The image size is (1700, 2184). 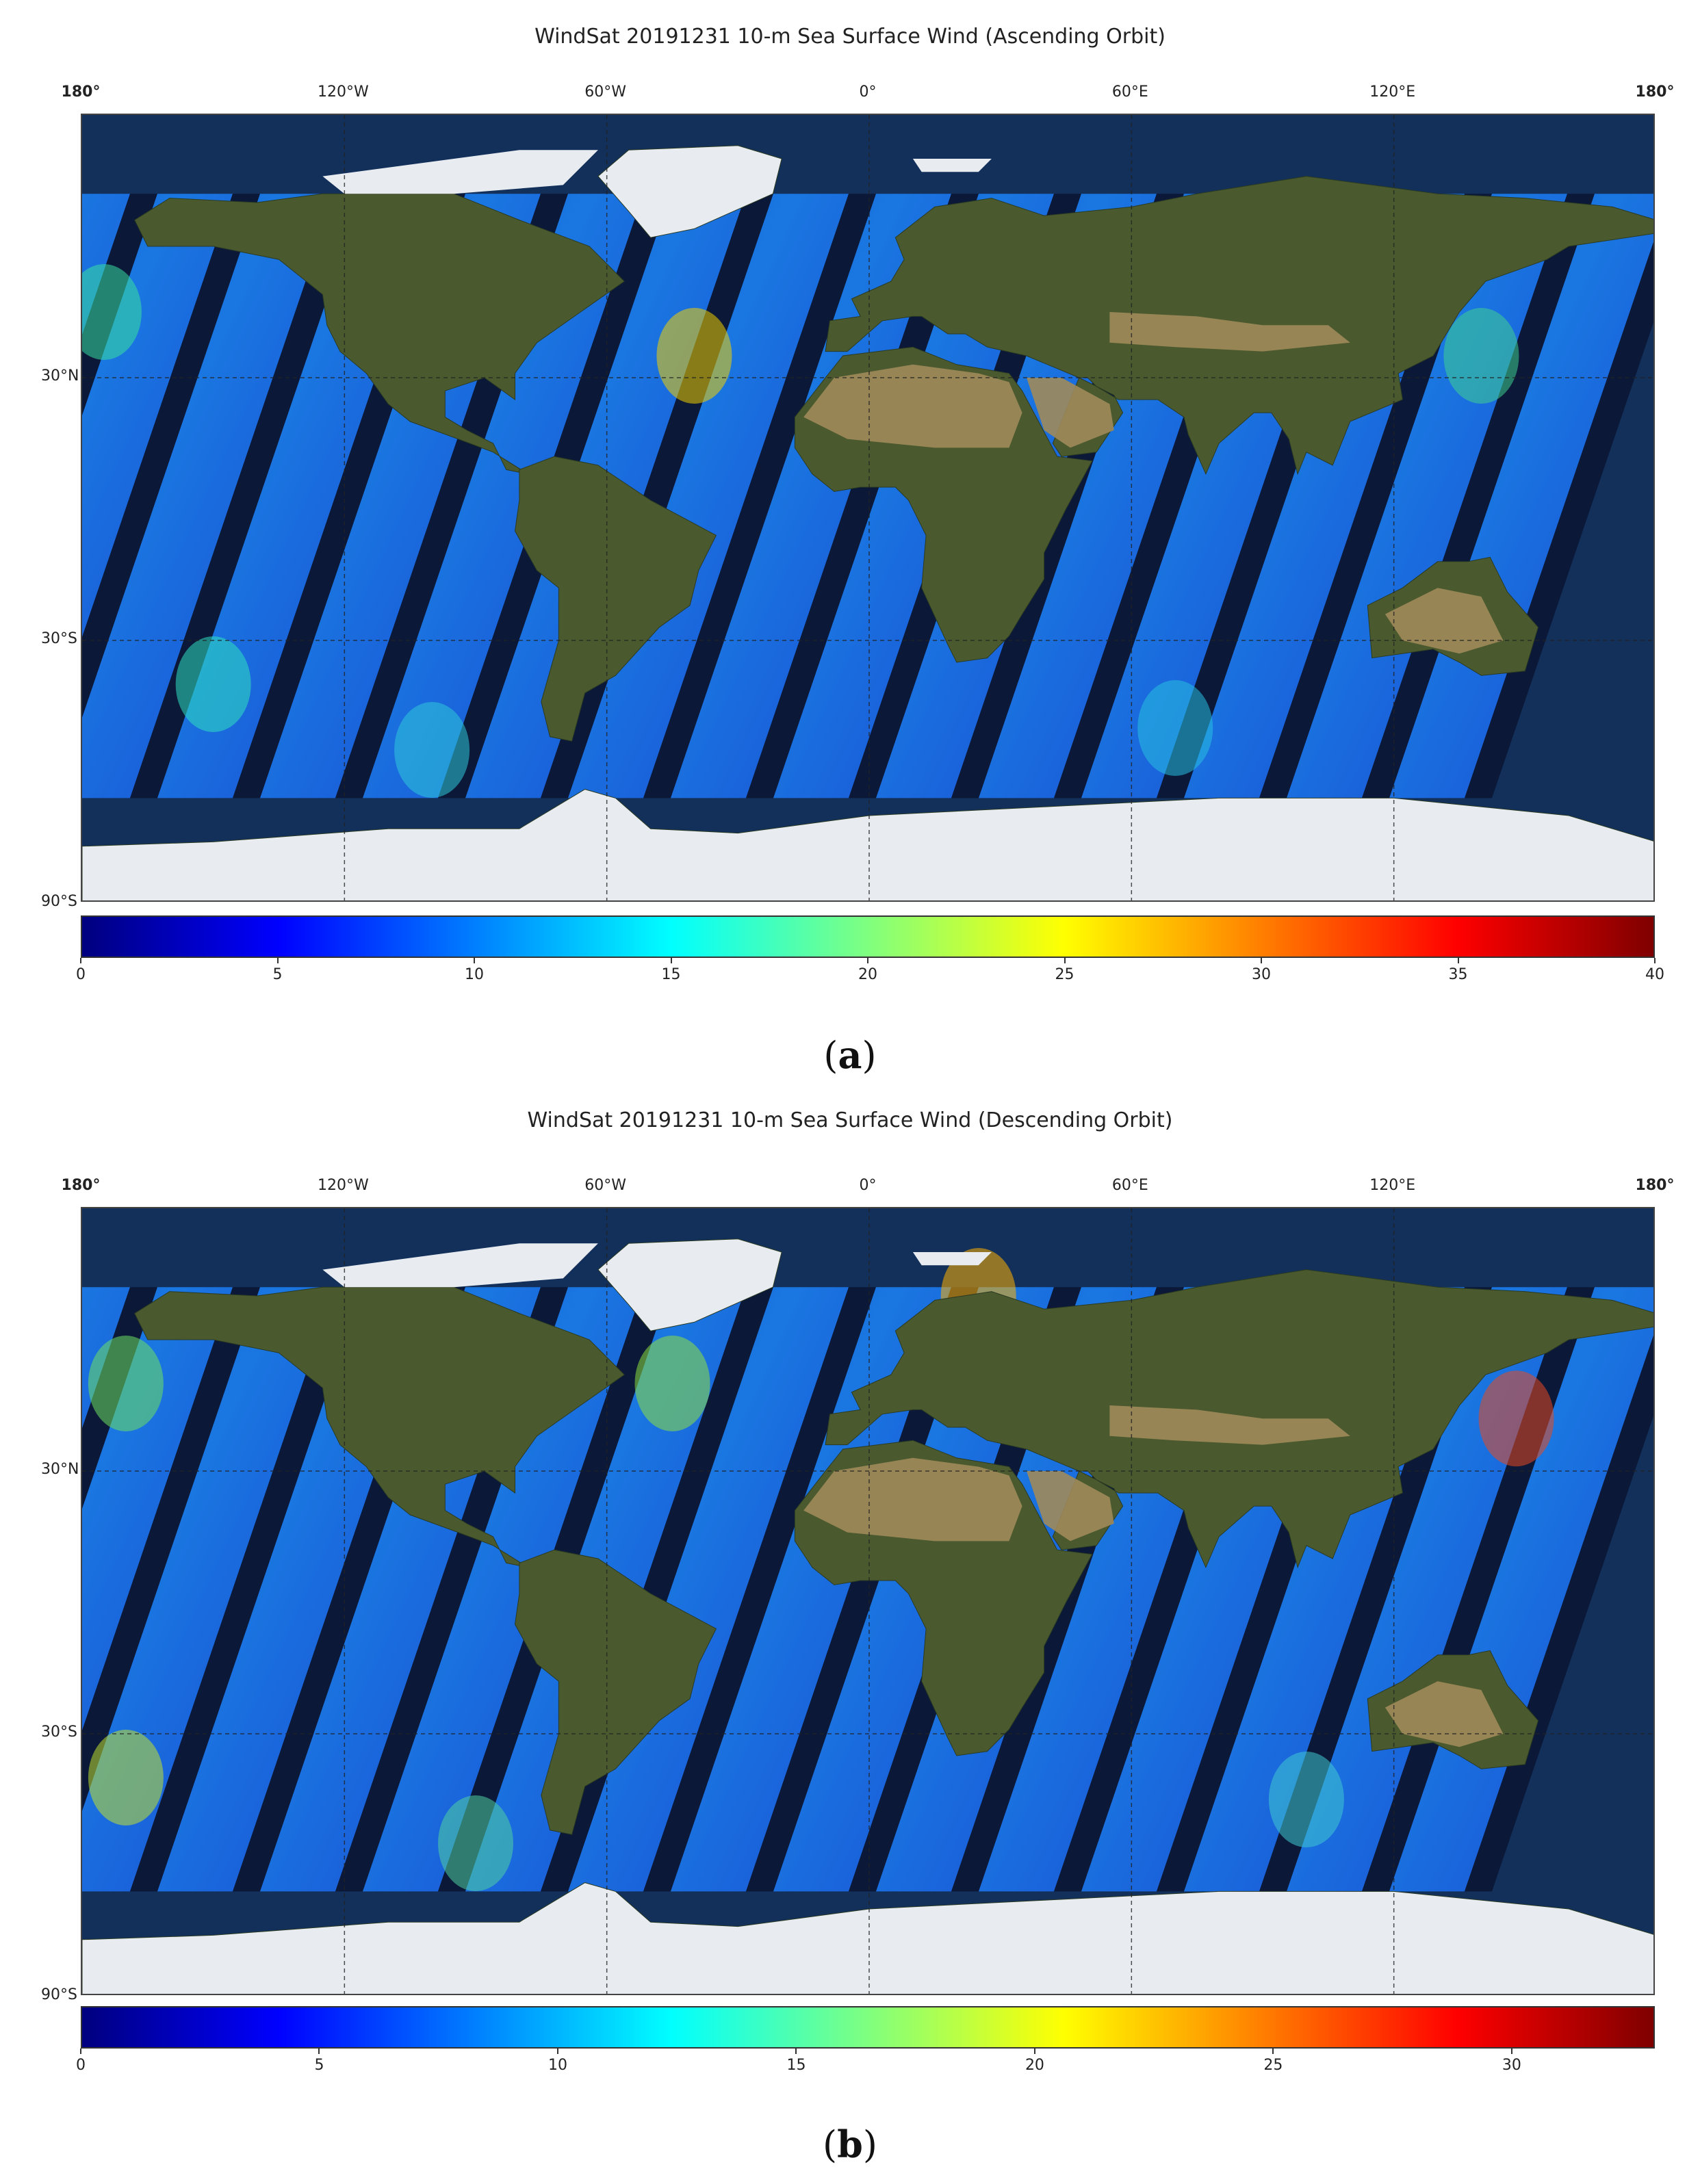 What do you see at coordinates (850, 1055) in the screenshot?
I see `panel-caption: (a)` at bounding box center [850, 1055].